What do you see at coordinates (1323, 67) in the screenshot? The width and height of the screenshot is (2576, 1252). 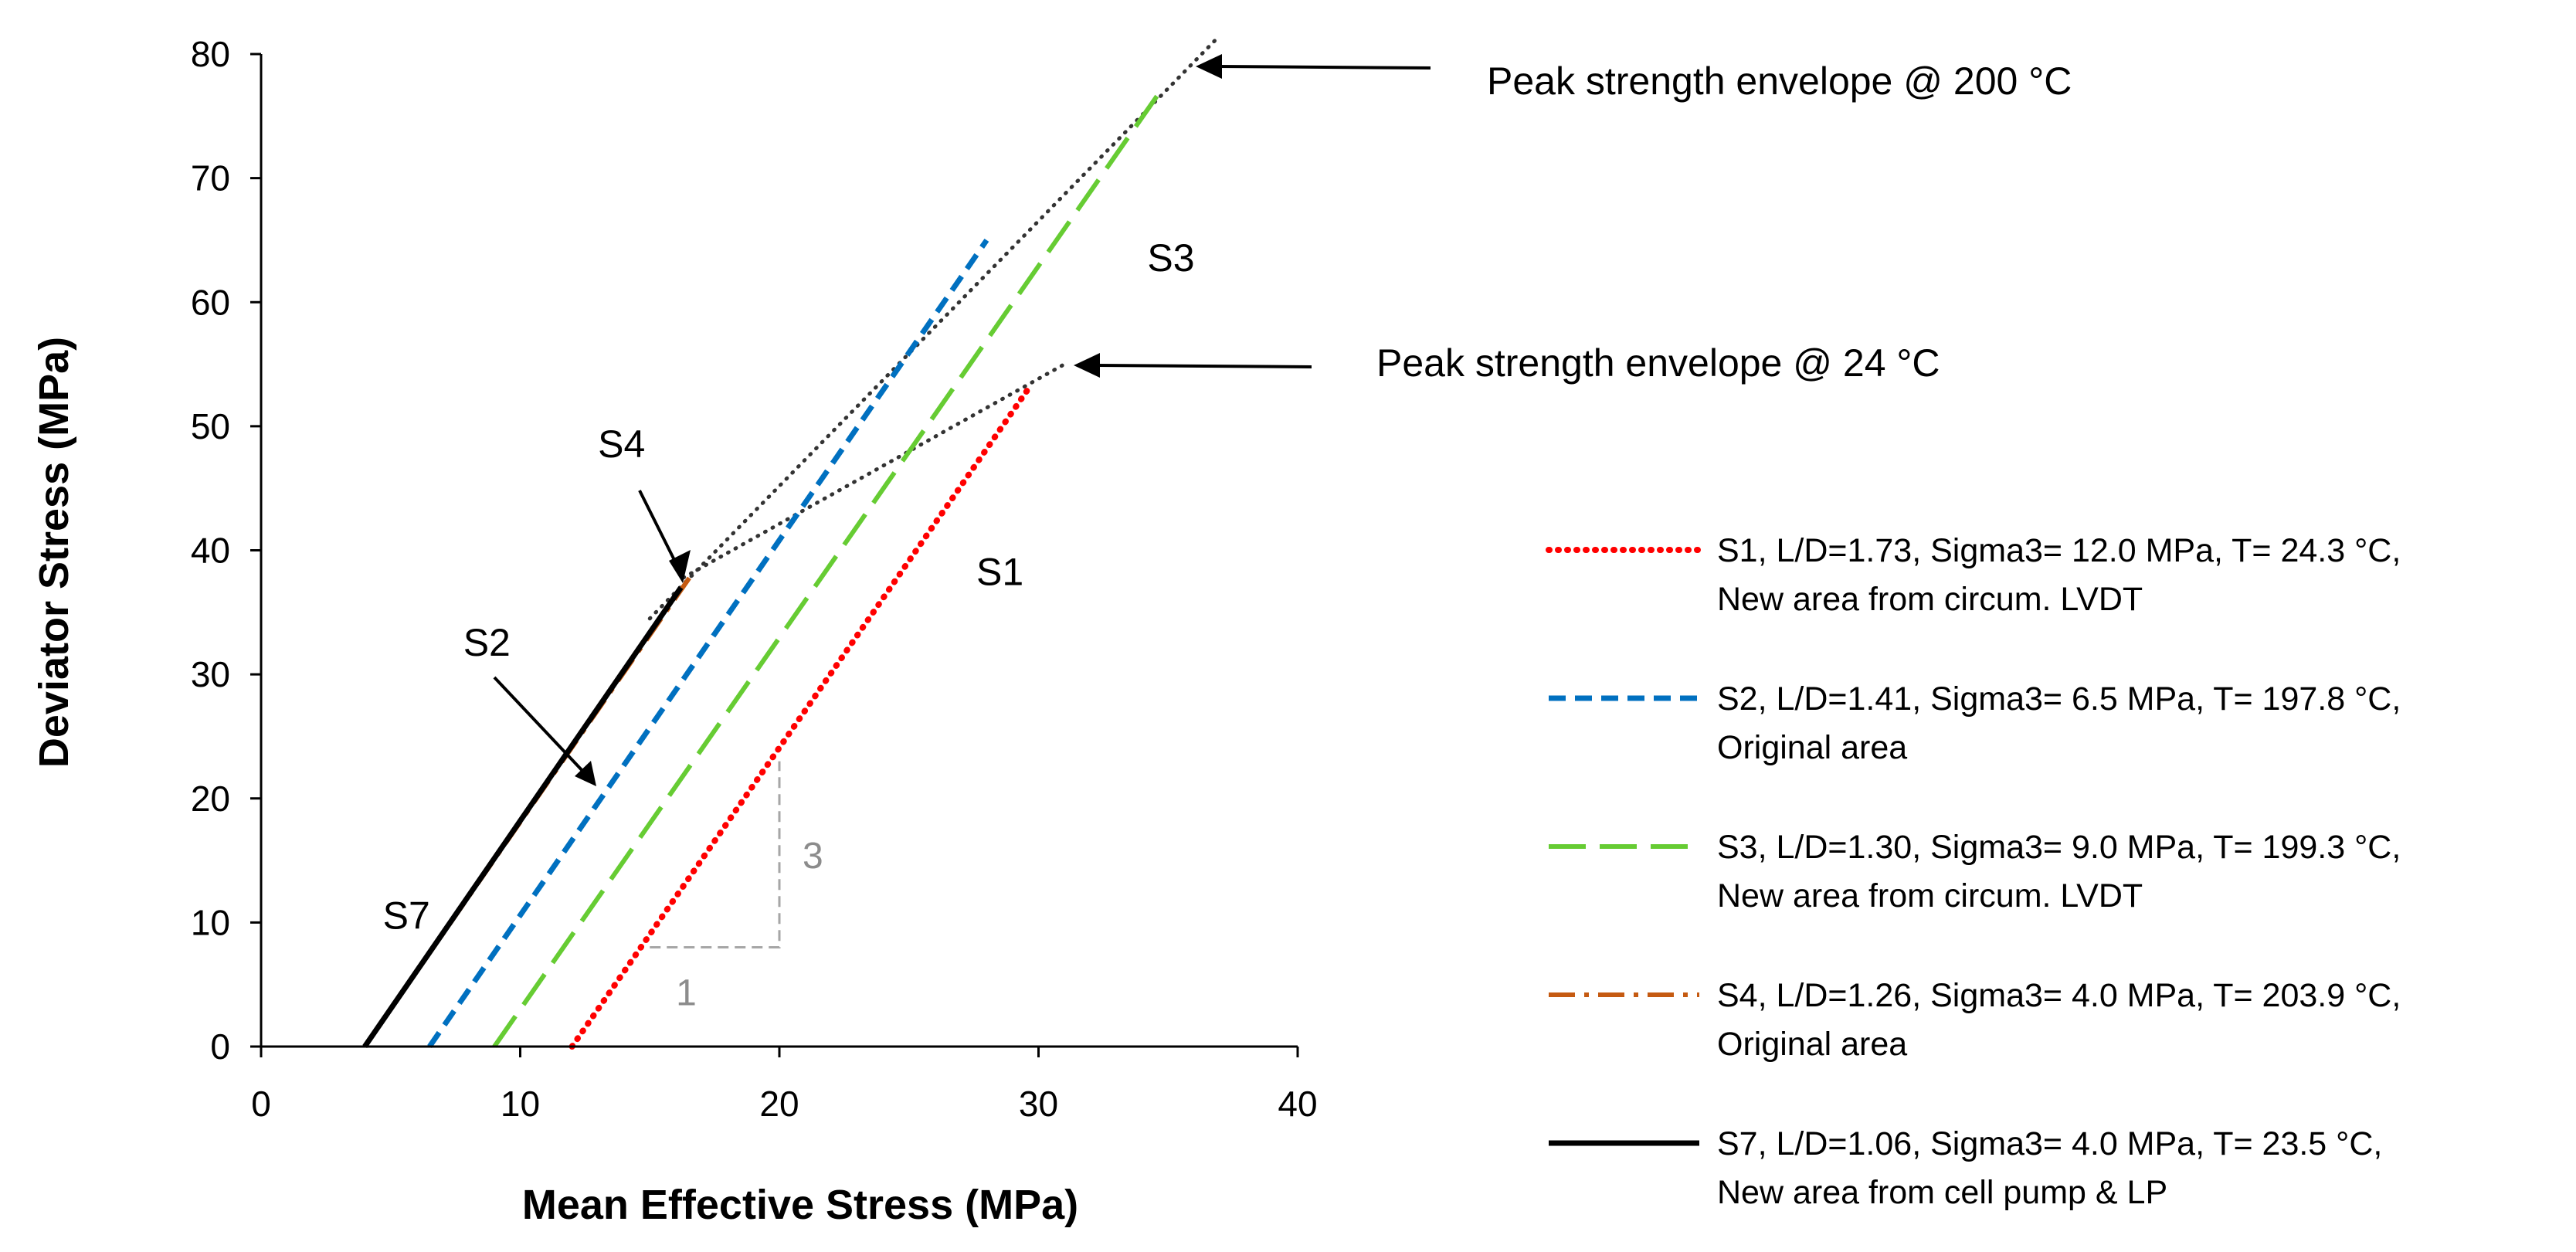 I see `envelope-arrow-200-shaft` at bounding box center [1323, 67].